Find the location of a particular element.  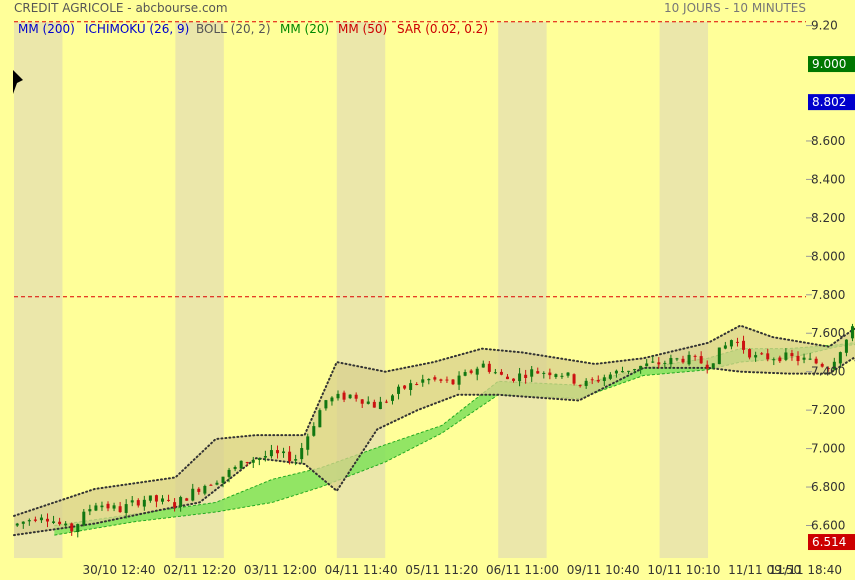

legend-sar: SAR (0.02, 0.2) is located at coordinates (442, 29).